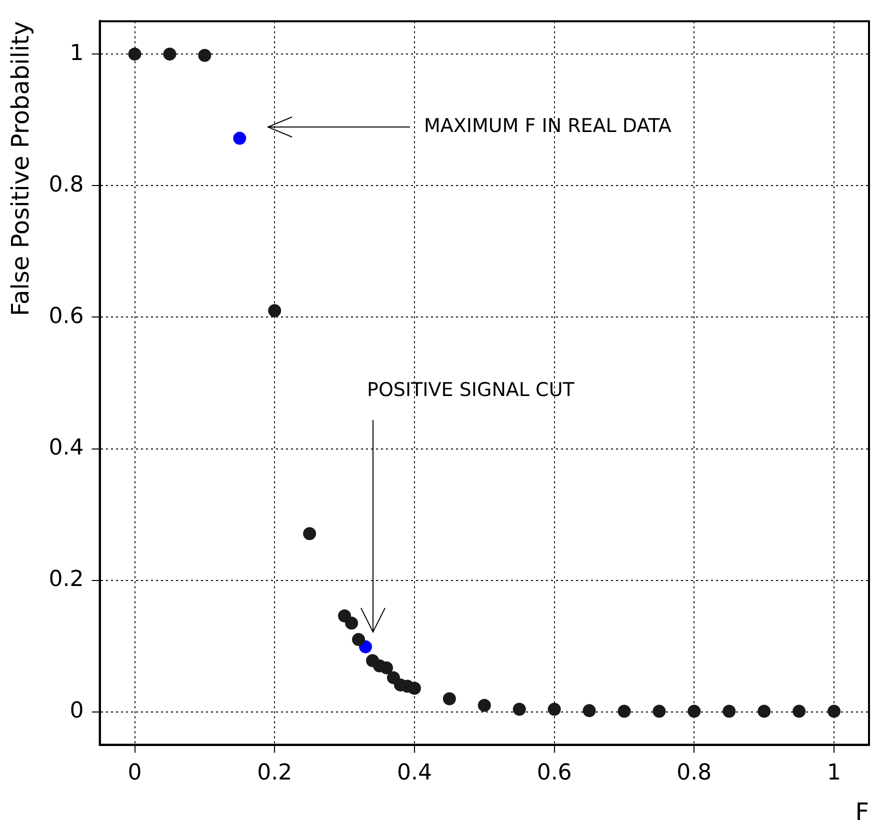 This screenshot has width=876, height=832. Describe the element at coordinates (694, 773) in the screenshot. I see `x-tick-label: 0.8` at that location.